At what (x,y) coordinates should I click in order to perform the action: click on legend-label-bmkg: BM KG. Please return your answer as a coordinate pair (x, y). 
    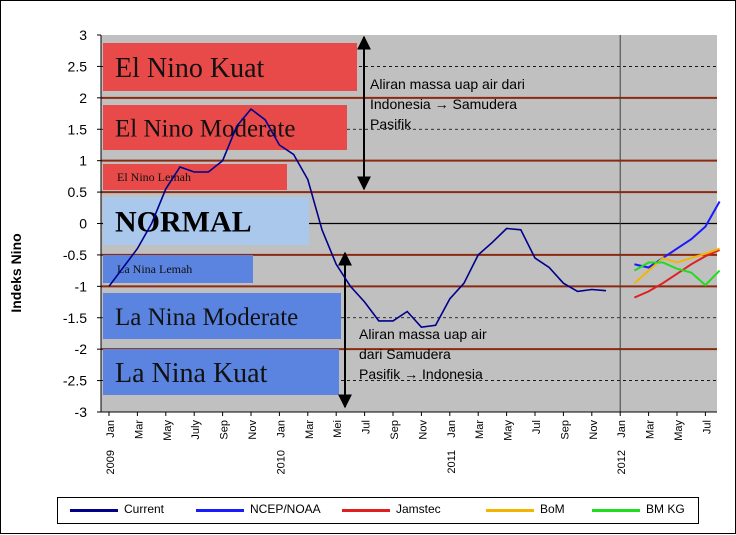
    Looking at the image, I should click on (665, 509).